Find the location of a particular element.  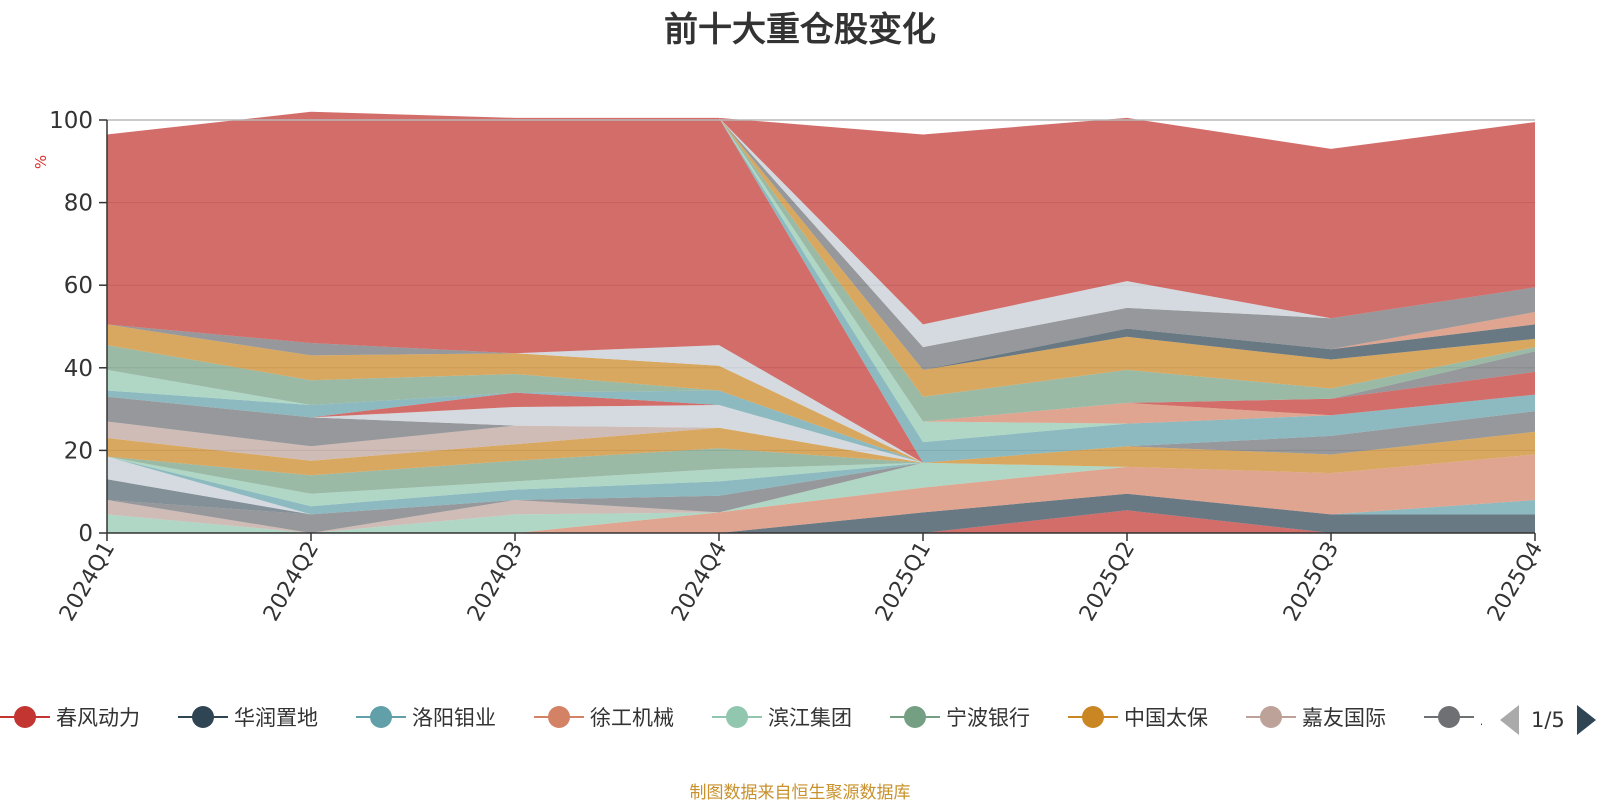

legend-item: 春风动力 is located at coordinates (70, 717).